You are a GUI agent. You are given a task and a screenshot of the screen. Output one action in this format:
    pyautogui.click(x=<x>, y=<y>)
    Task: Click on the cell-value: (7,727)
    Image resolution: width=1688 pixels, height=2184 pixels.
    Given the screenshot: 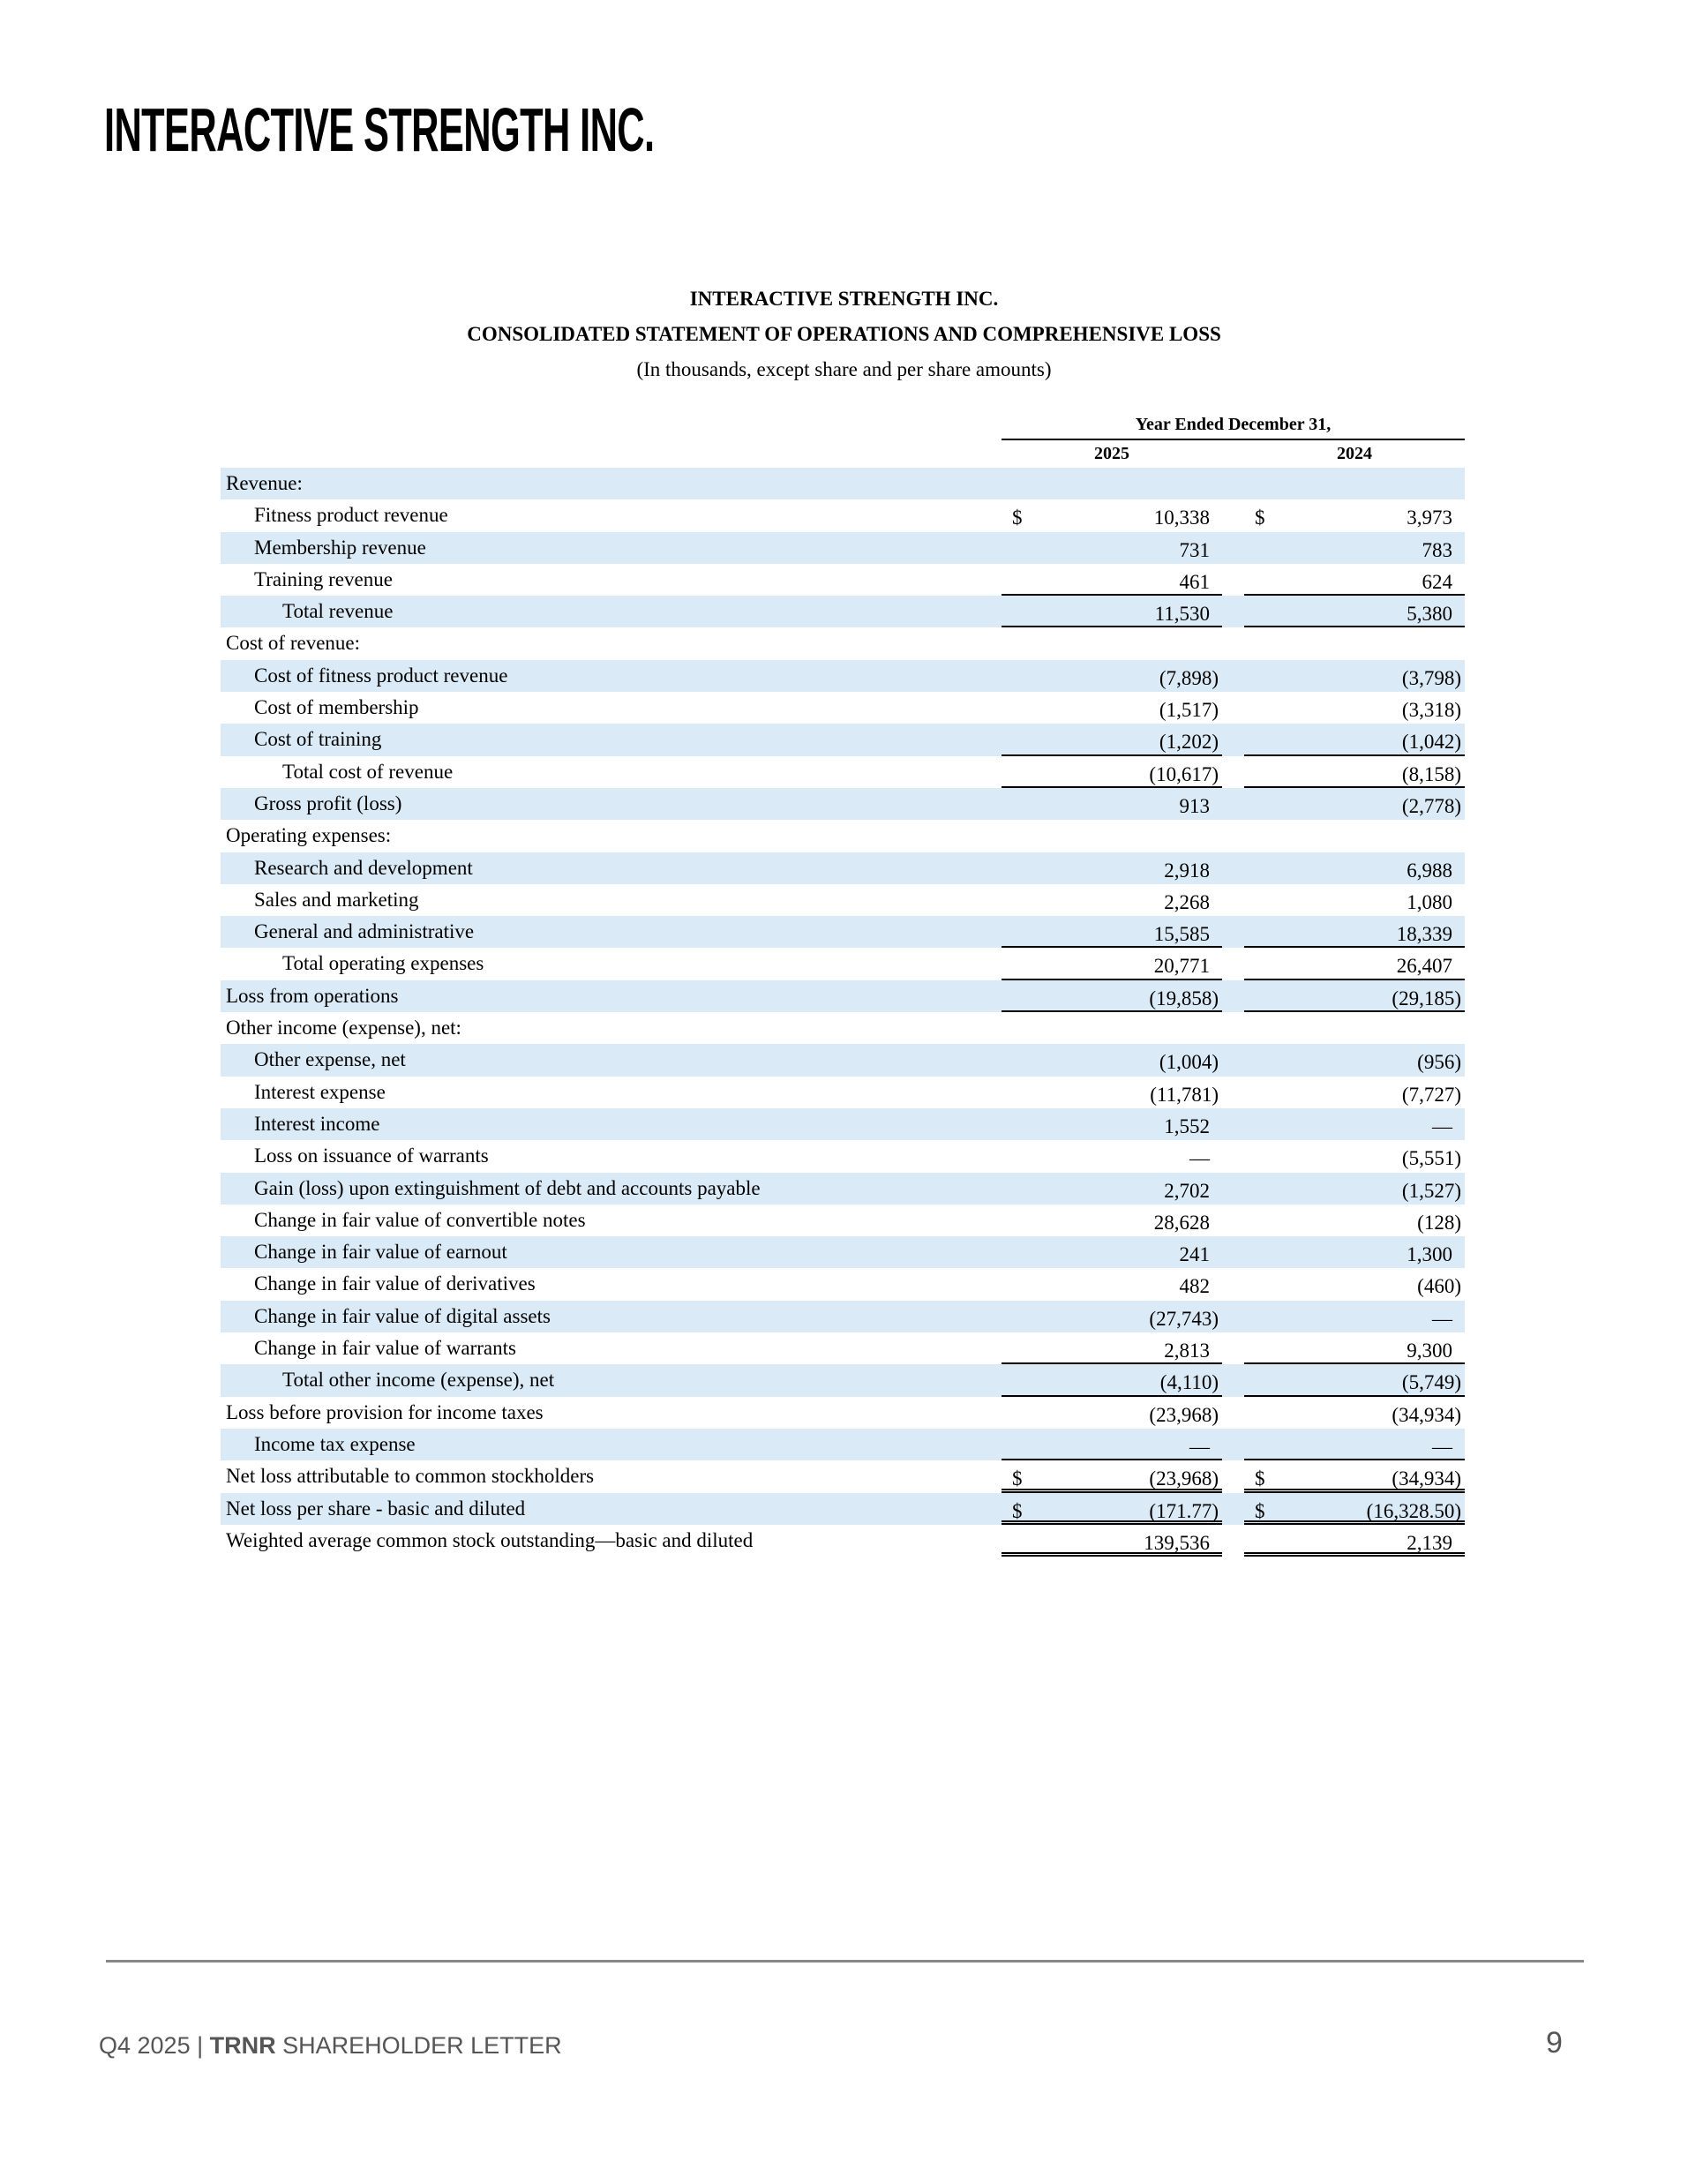 What is the action you would take?
    pyautogui.click(x=1431, y=1094)
    